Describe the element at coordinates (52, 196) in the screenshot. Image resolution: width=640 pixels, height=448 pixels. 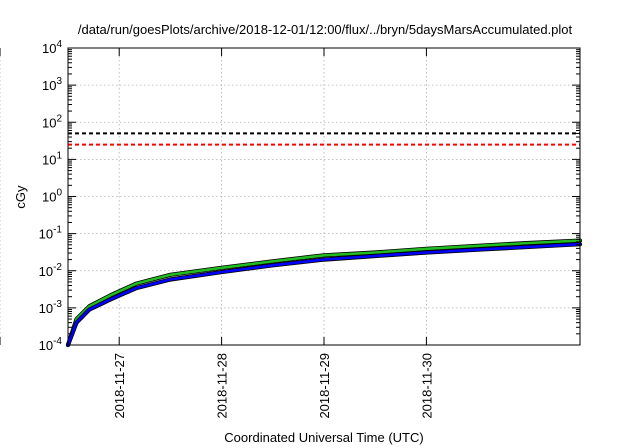
I see `y-tick-label: 10⁰` at that location.